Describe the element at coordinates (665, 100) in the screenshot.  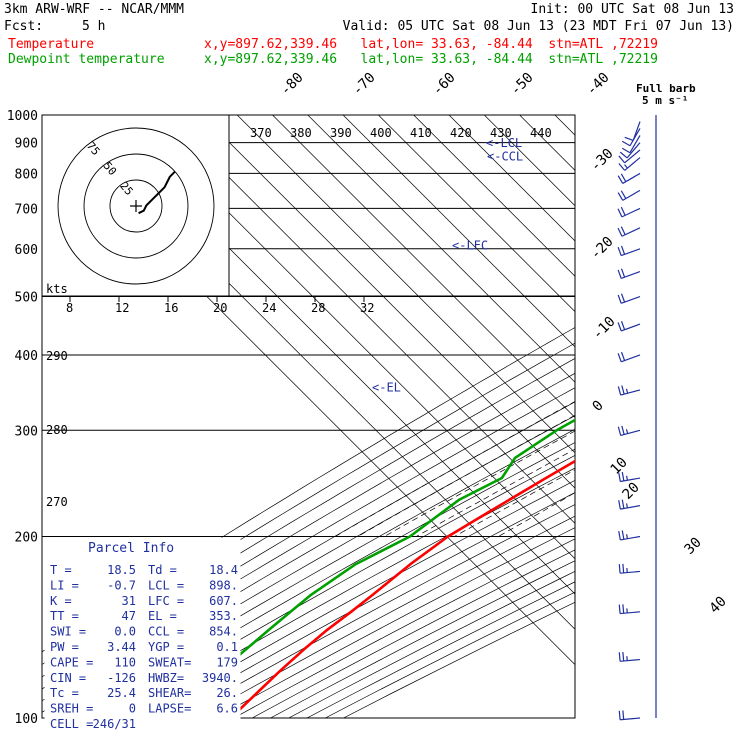
I see `wind-key-units: 5 m s⁻¹` at that location.